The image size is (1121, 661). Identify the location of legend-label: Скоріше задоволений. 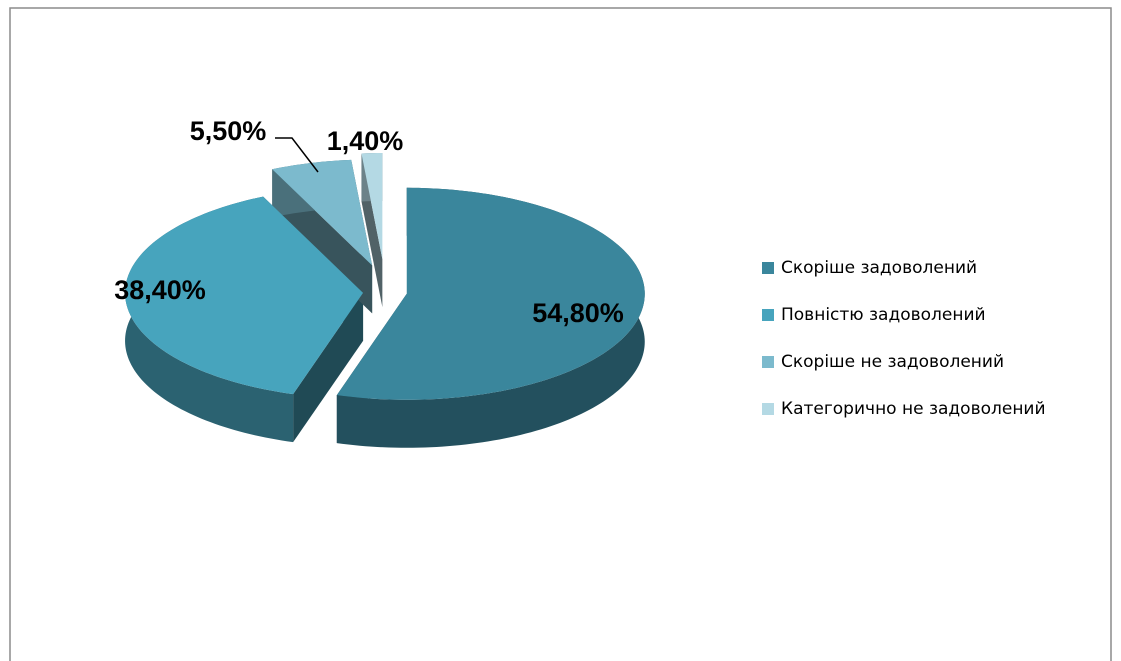
(879, 268).